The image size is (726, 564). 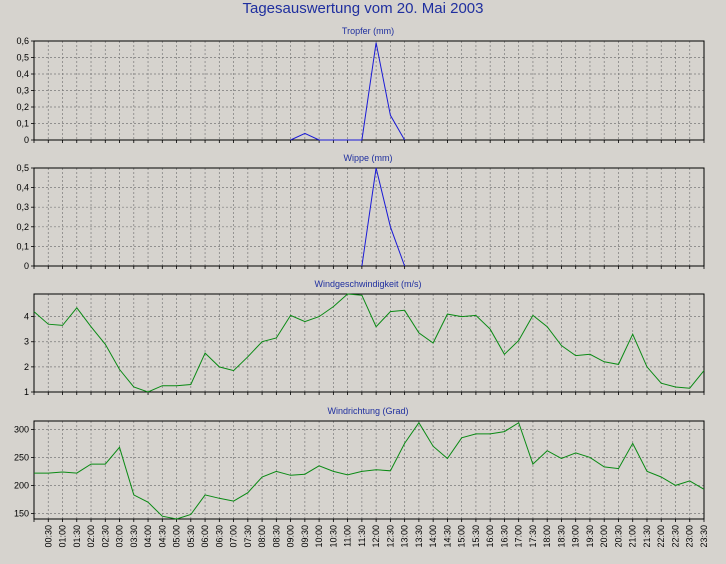 I want to click on y-tick-label: 250, so click(x=21, y=457).